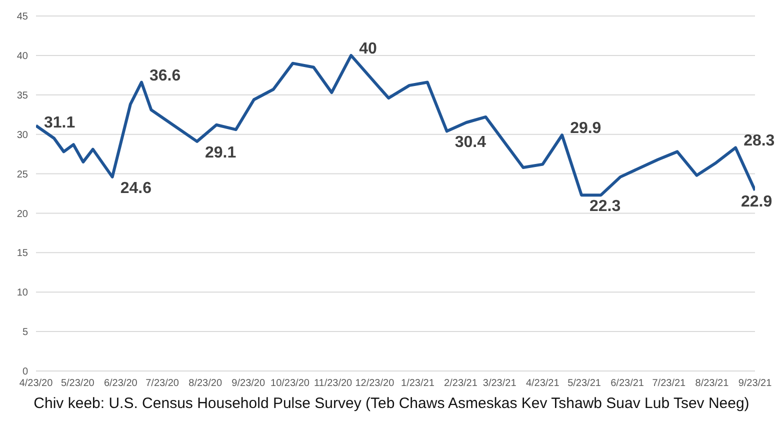  I want to click on x-tick-label: 10/23/20, so click(290, 384).